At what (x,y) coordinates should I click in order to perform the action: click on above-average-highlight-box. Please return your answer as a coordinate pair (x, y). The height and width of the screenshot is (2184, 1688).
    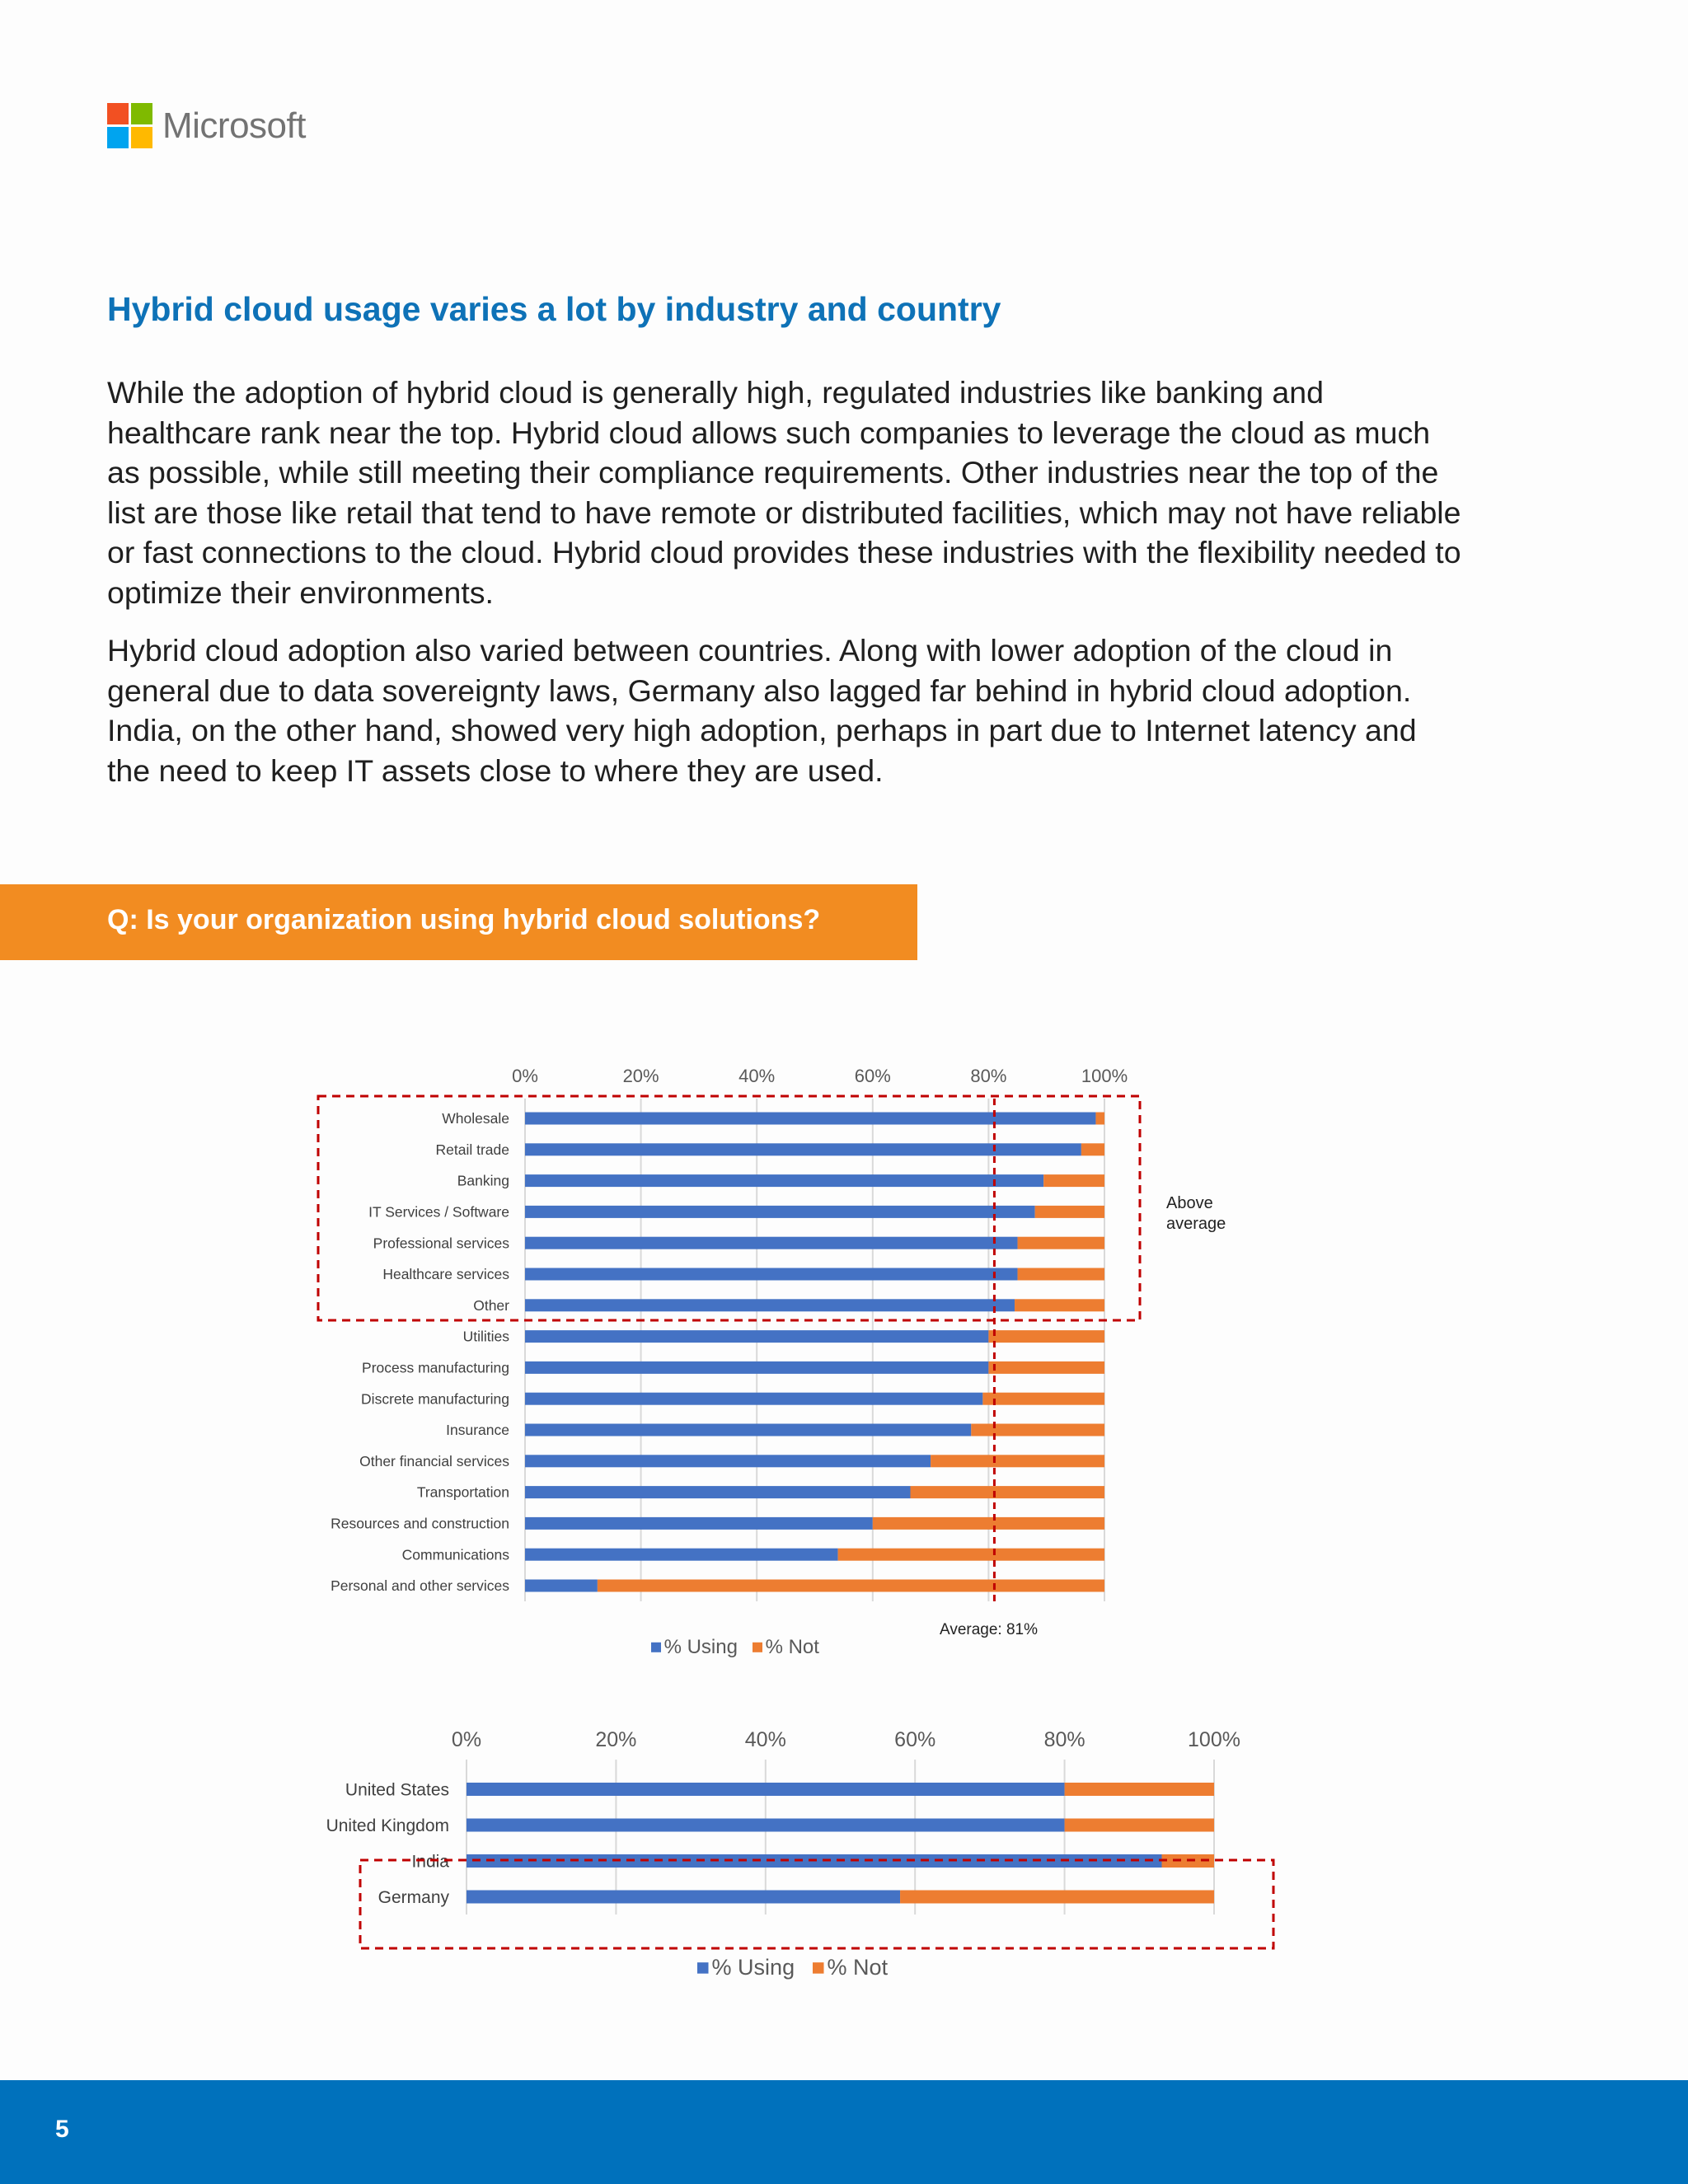
    Looking at the image, I should click on (729, 1208).